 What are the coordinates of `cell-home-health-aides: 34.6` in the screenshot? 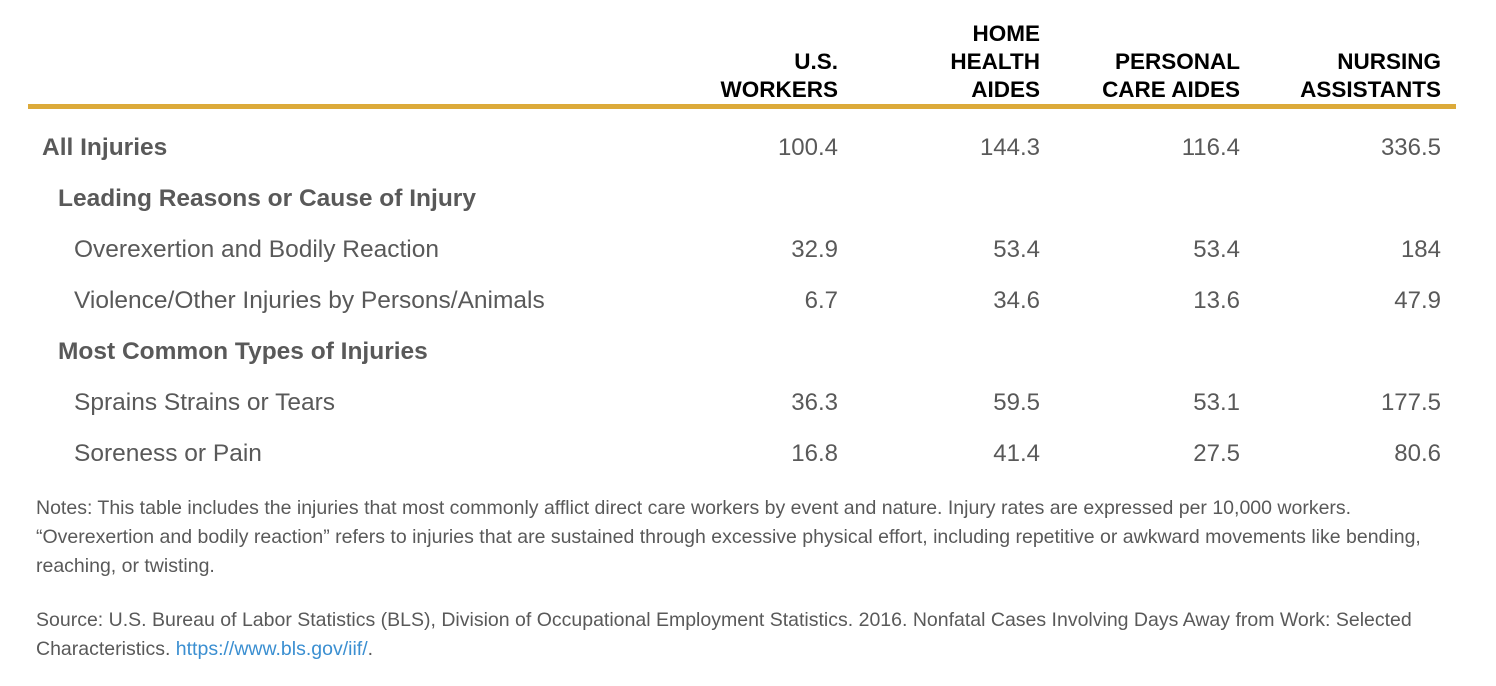 It's located at (1016, 300).